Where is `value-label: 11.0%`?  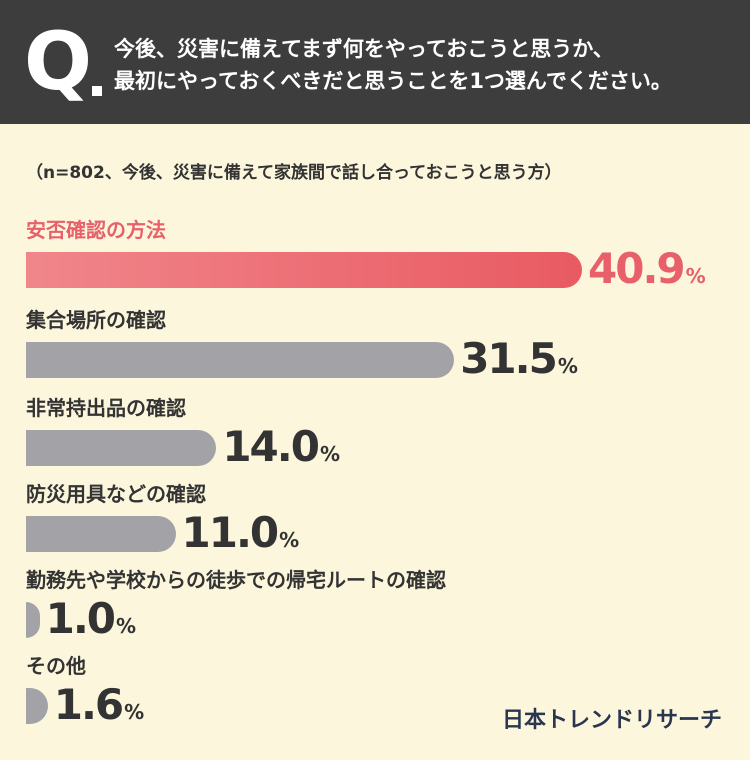 value-label: 11.0% is located at coordinates (241, 533).